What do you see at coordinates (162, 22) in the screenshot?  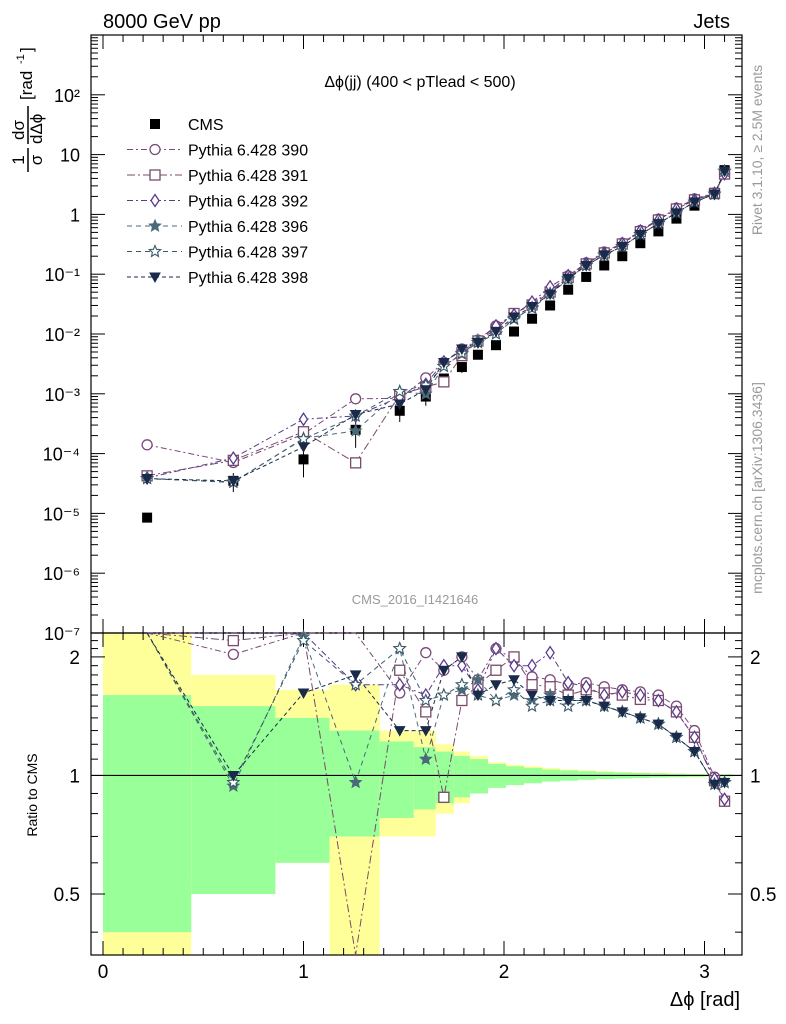 I see `header-left: 8000 GeV pp` at bounding box center [162, 22].